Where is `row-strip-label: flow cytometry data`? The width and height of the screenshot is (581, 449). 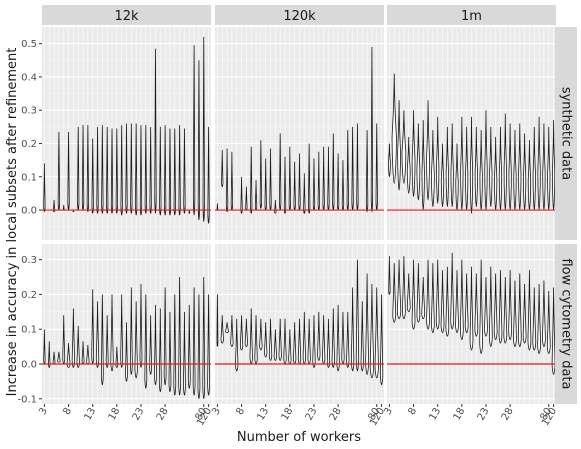 row-strip-label: flow cytometry data is located at coordinates (566, 323).